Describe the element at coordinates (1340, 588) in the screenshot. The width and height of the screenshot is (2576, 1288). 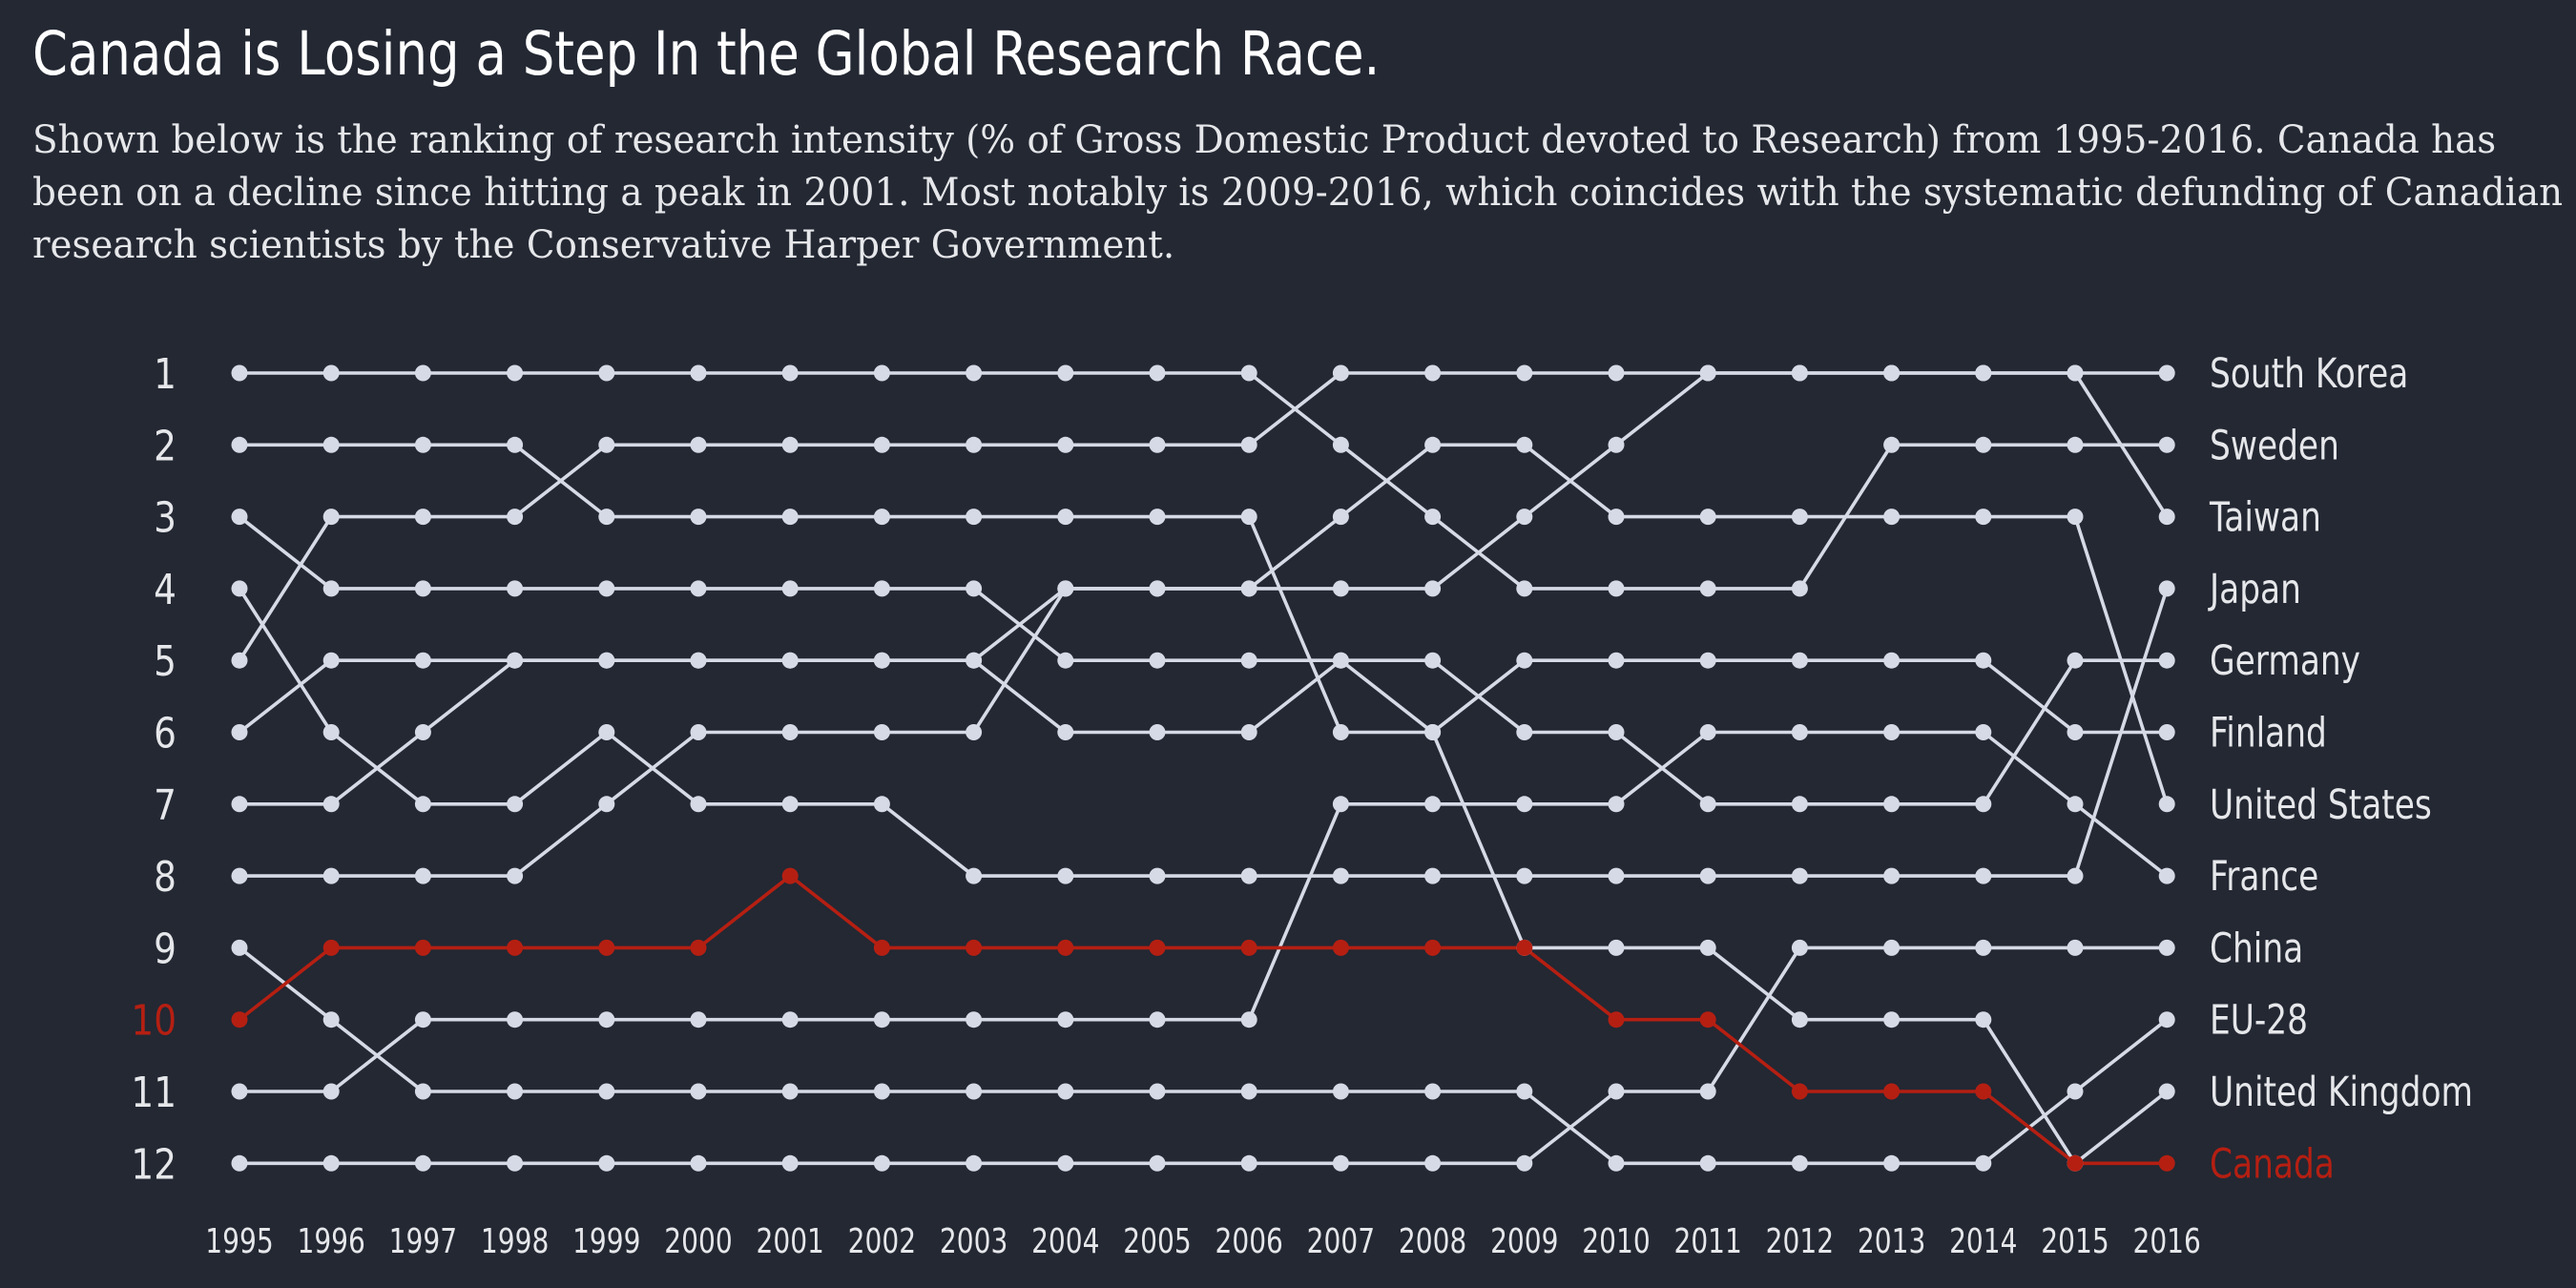
I see `point-taiwan-2007` at that location.